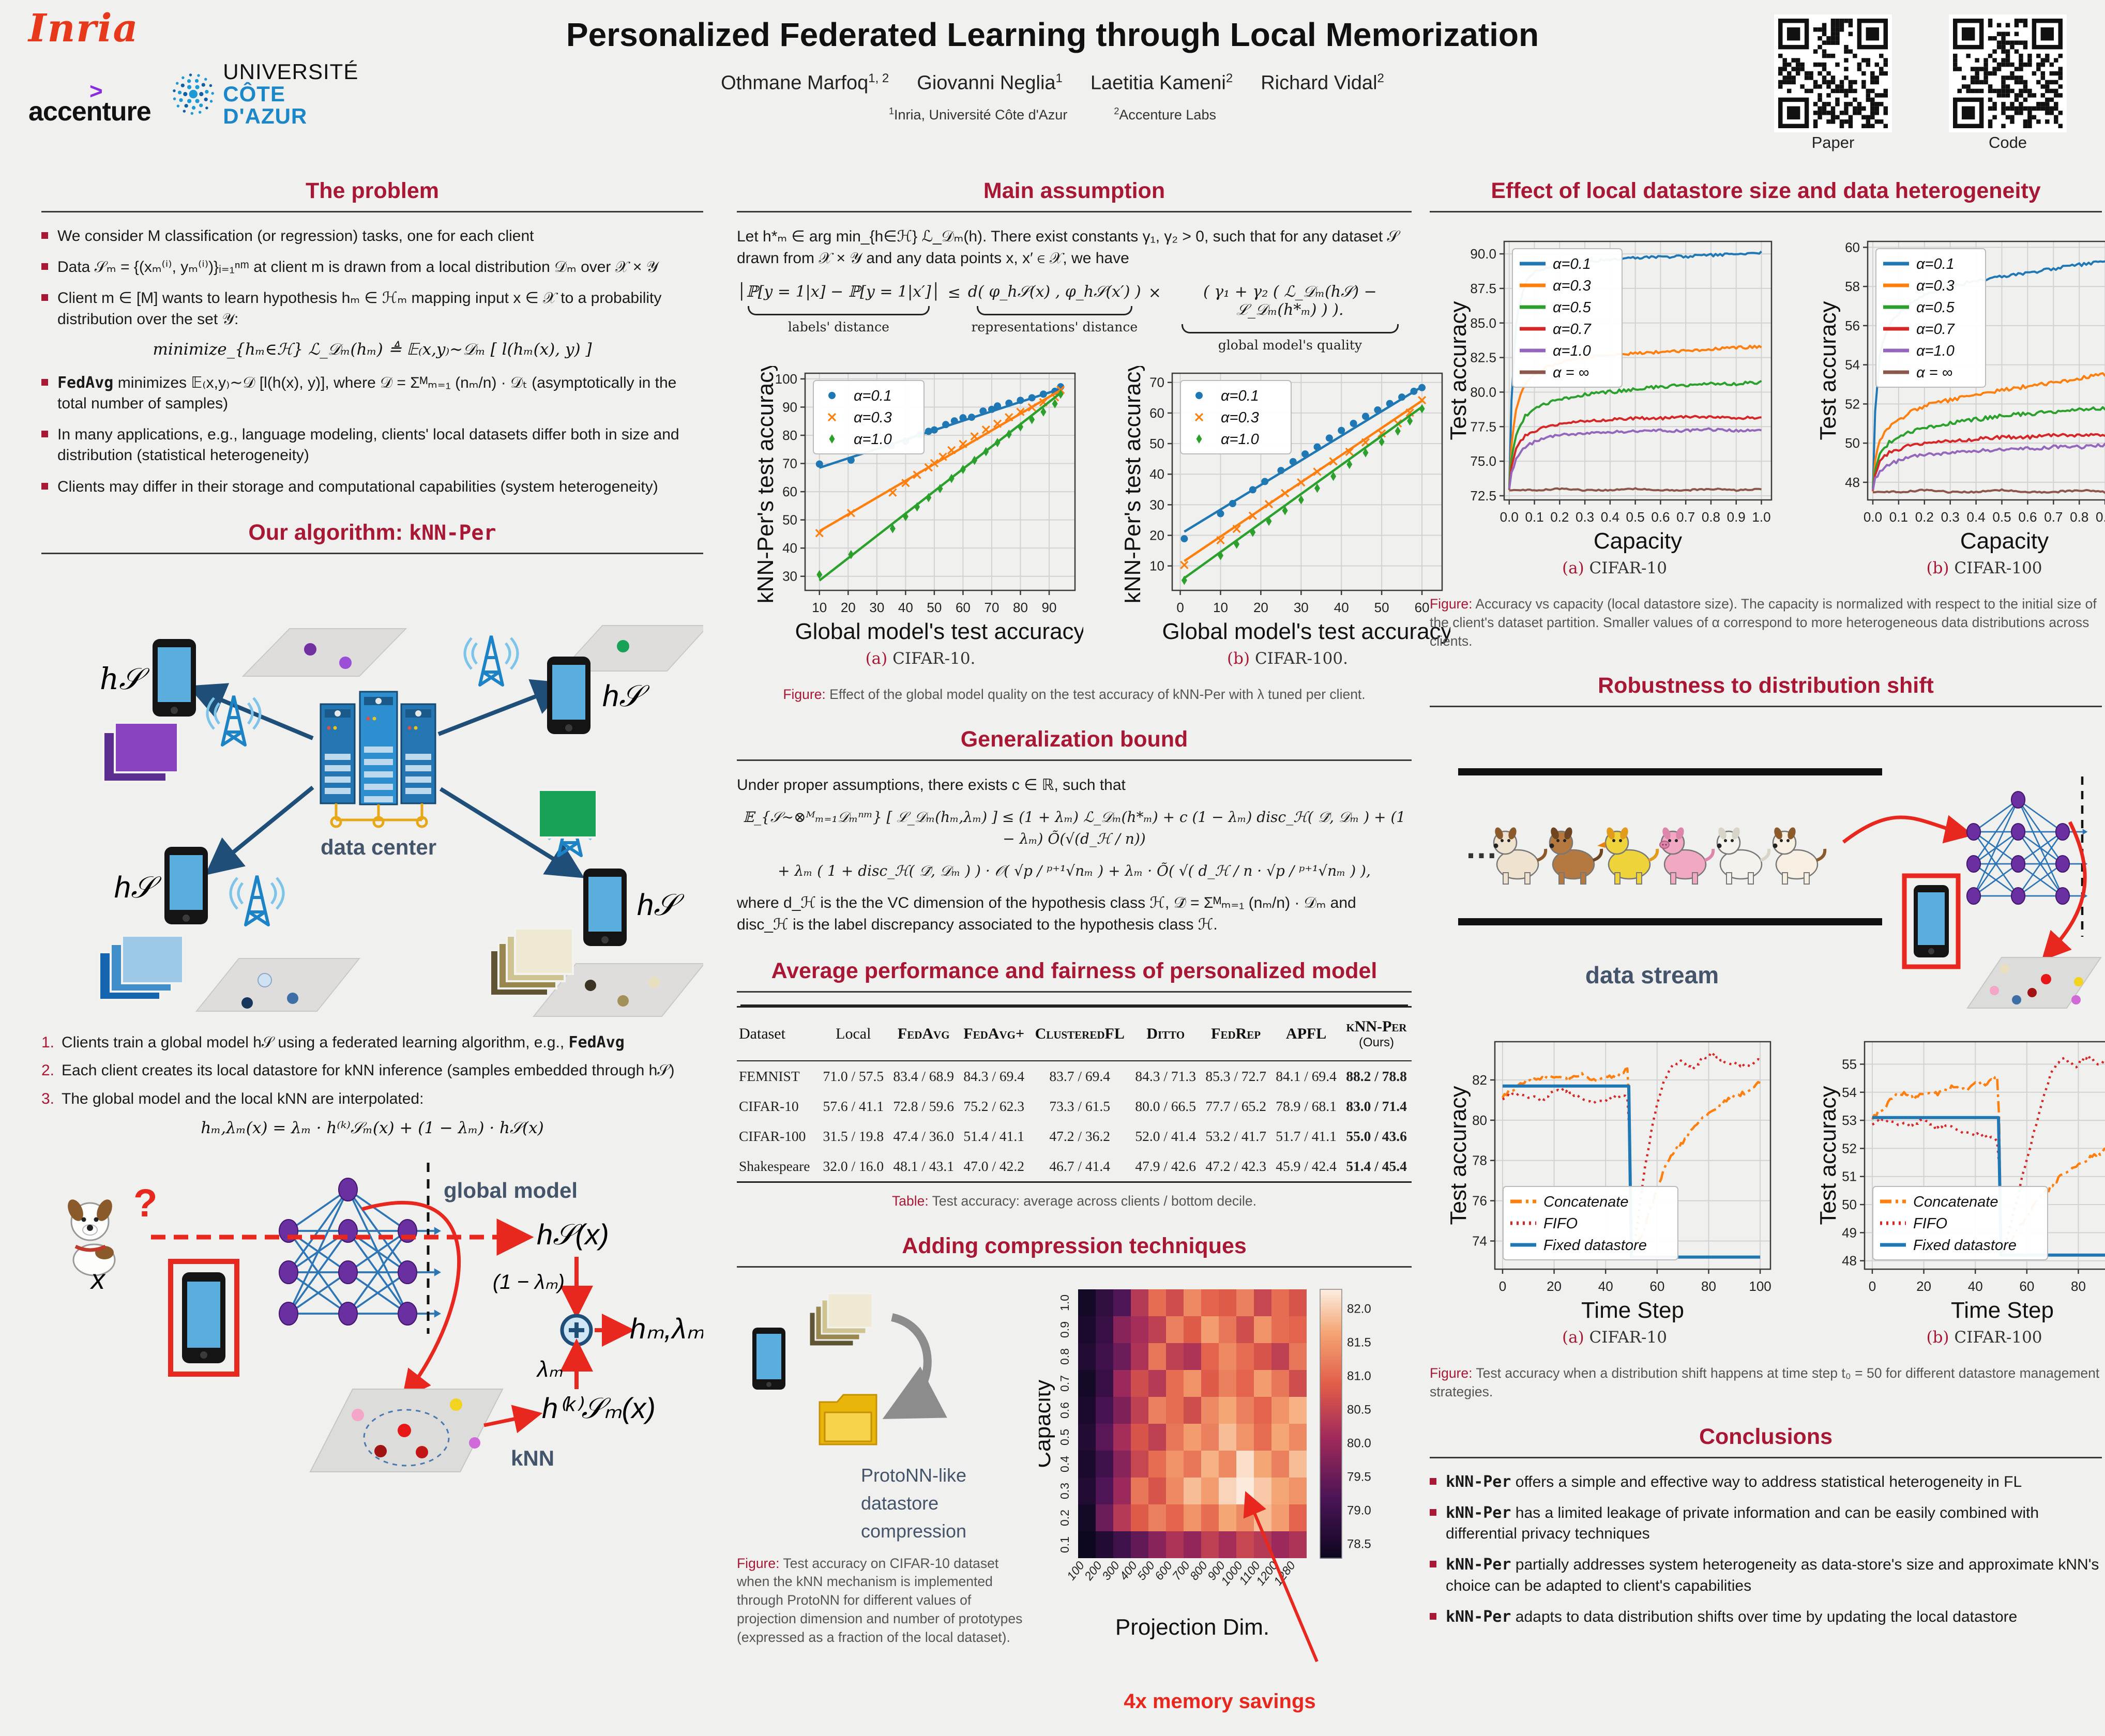 This screenshot has width=2105, height=1736. I want to click on svg-text: α=1.0, so click(1936, 351).